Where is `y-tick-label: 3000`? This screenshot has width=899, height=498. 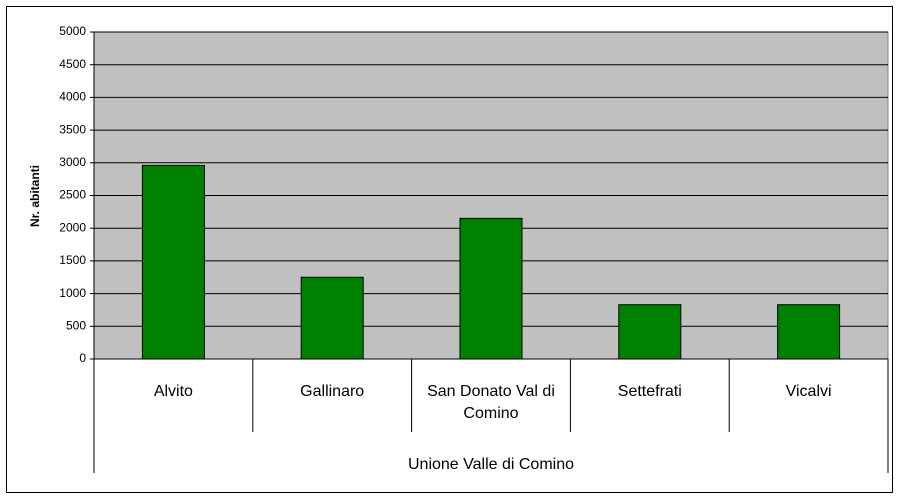 y-tick-label: 3000 is located at coordinates (72, 162).